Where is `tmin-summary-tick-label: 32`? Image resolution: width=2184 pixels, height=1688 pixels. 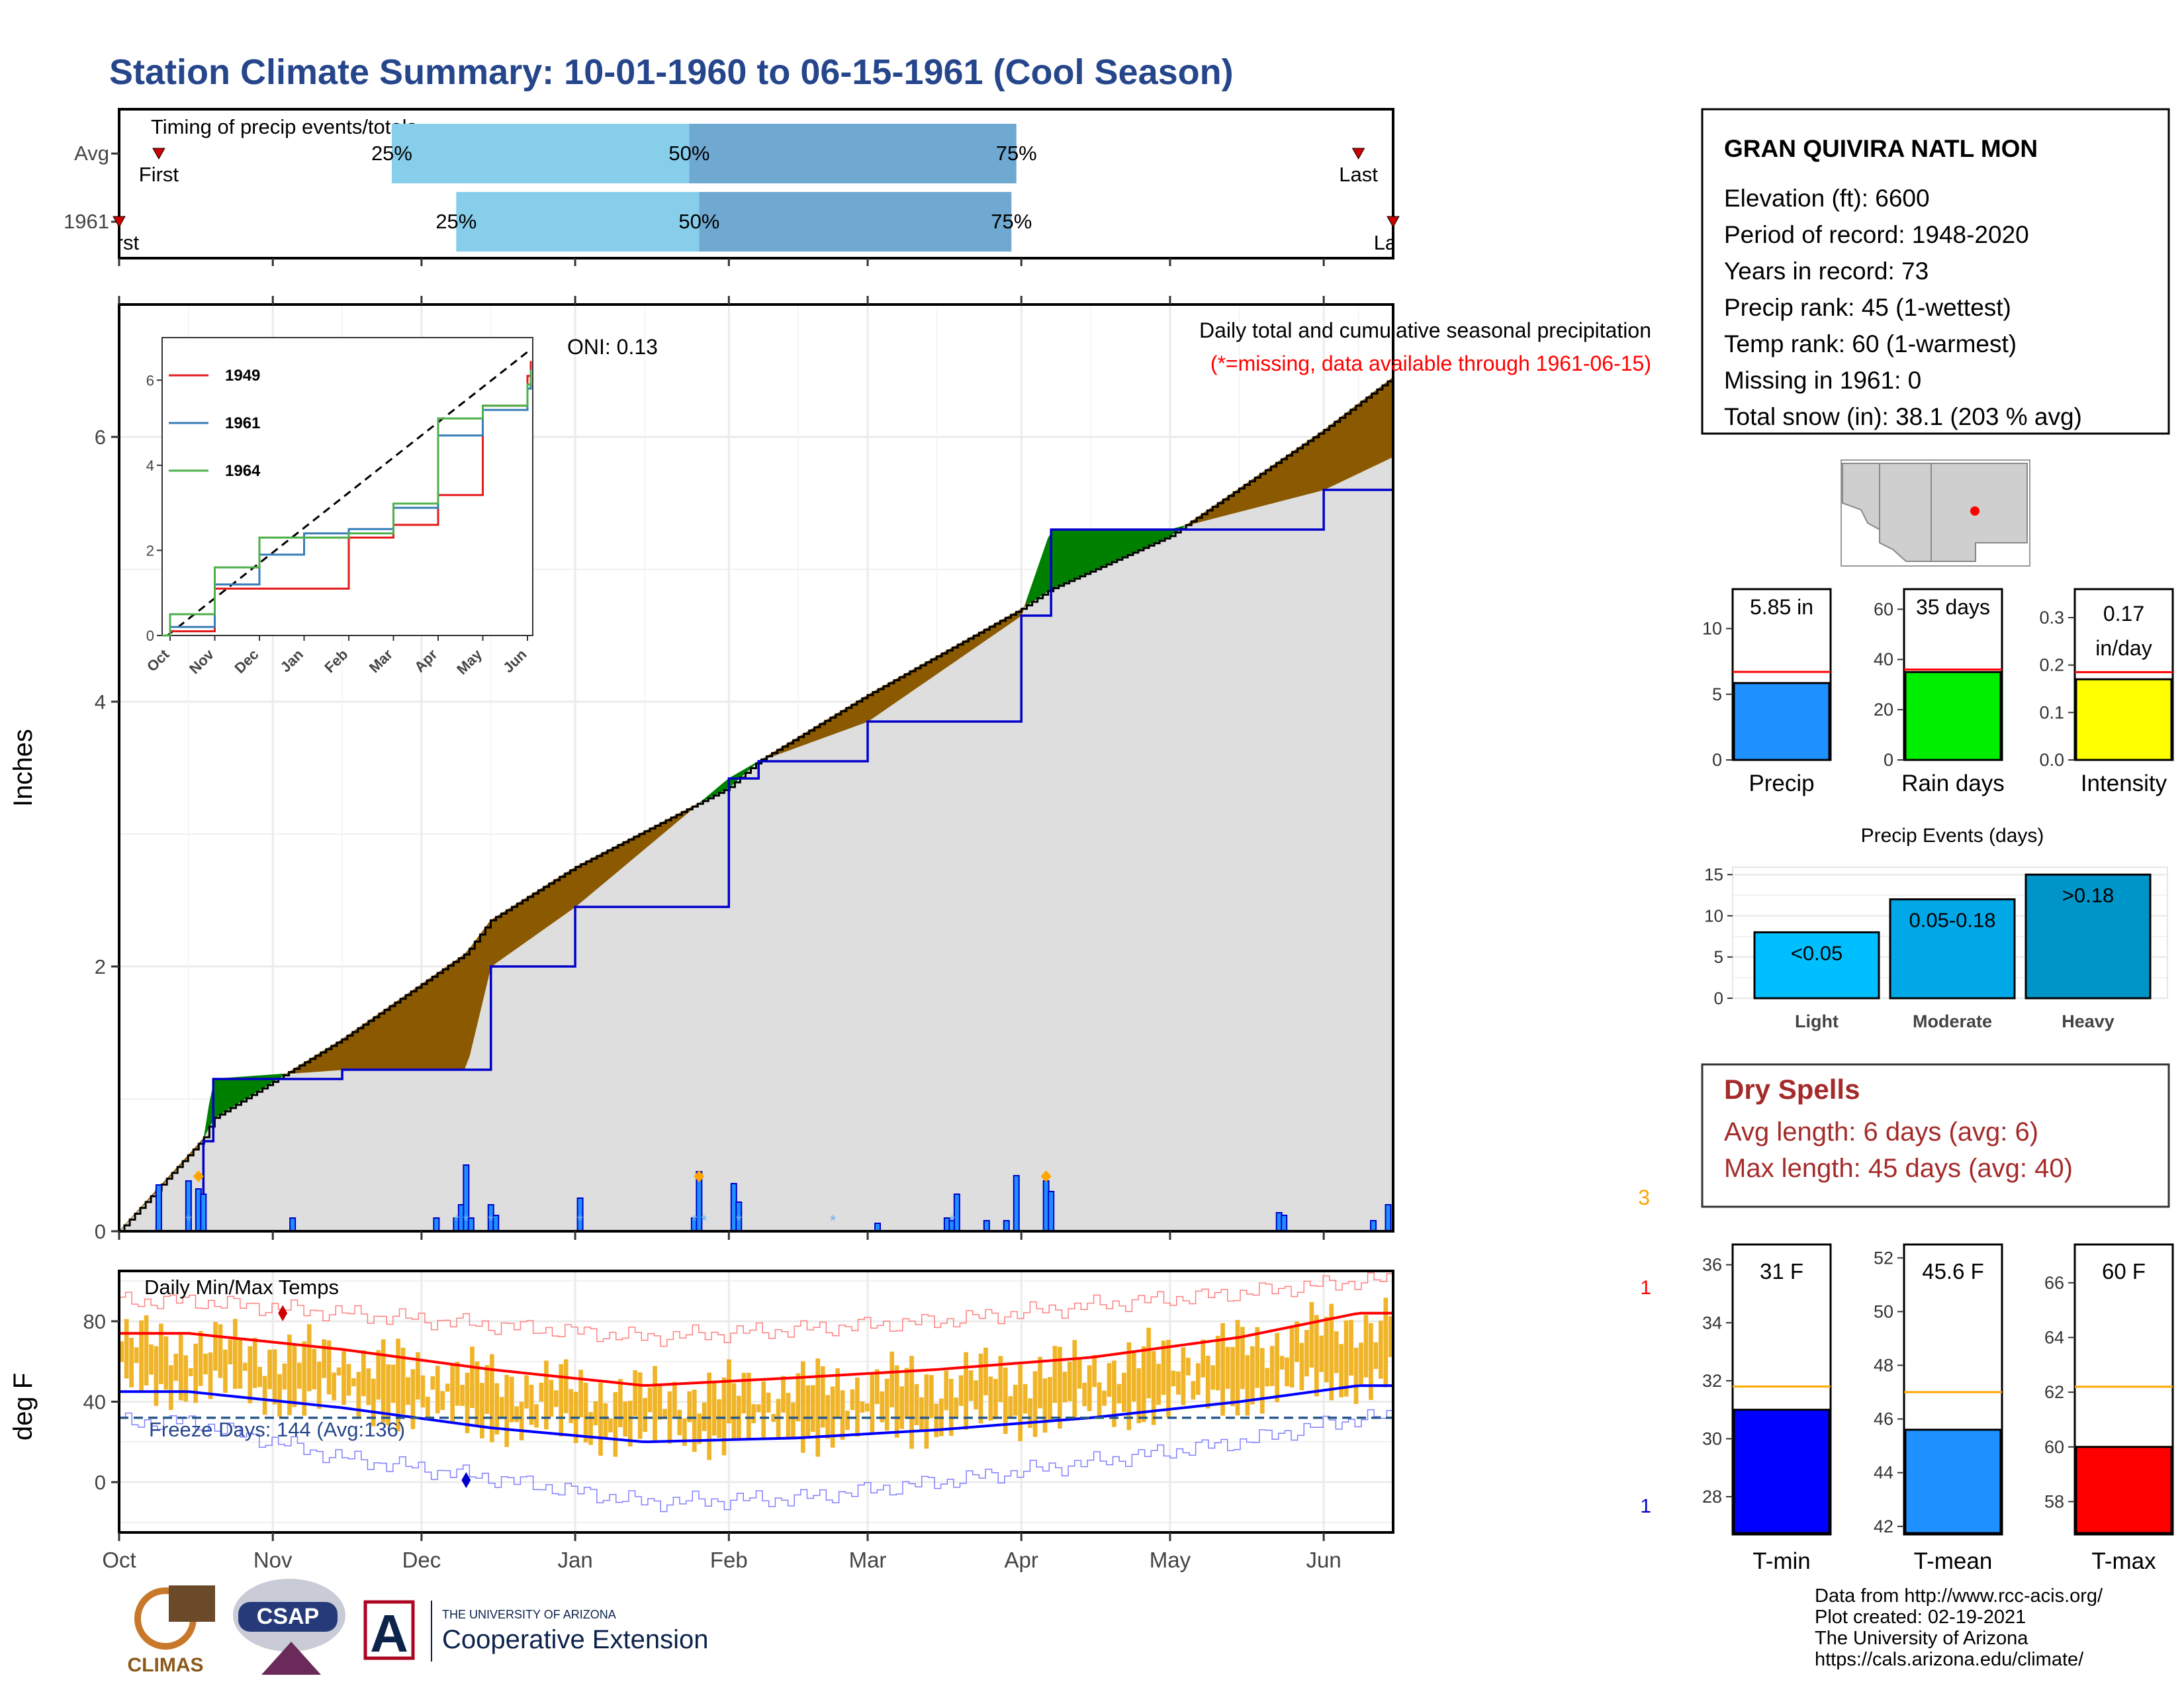
tmin-summary-tick-label: 32 is located at coordinates (1712, 1381).